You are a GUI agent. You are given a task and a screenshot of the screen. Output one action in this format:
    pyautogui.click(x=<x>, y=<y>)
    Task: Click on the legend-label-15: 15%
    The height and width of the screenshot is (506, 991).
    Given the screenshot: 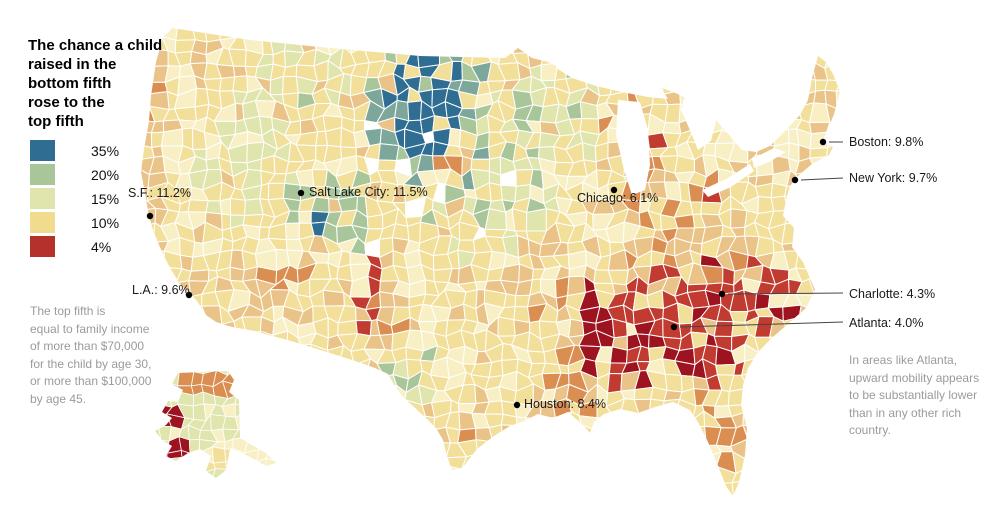 What is the action you would take?
    pyautogui.click(x=105, y=198)
    